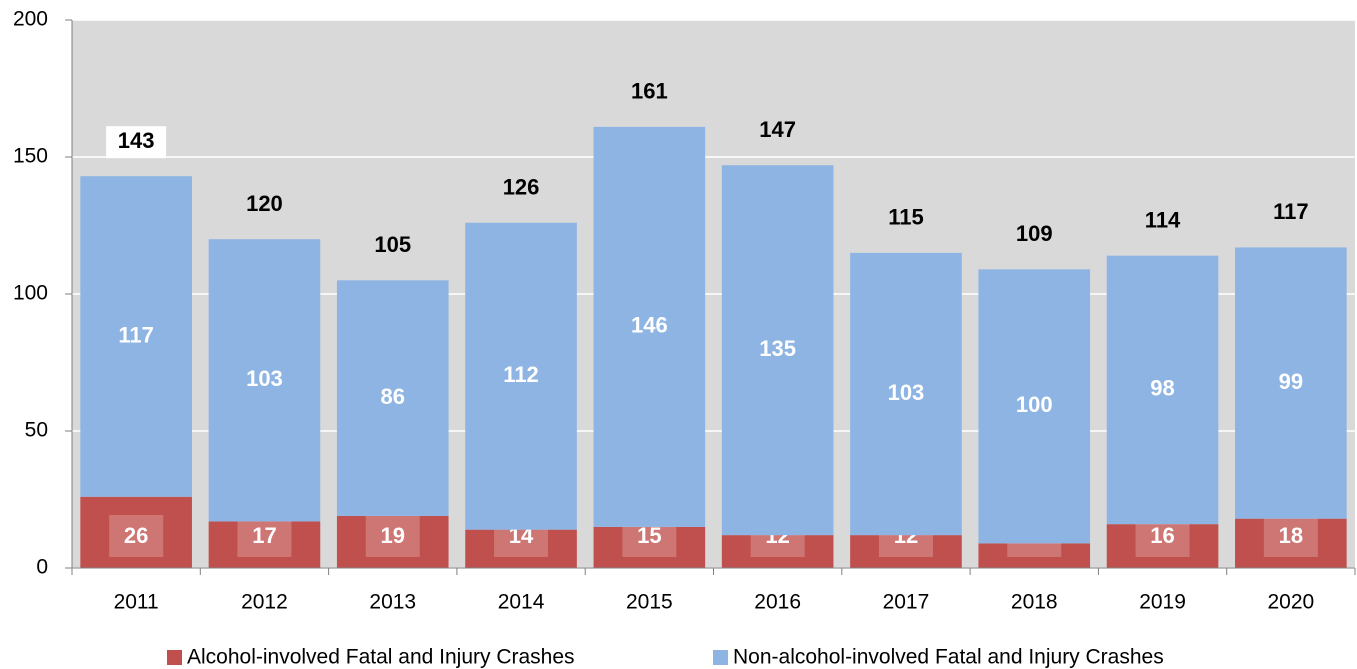 The image size is (1357, 669). What do you see at coordinates (1162, 602) in the screenshot?
I see `x-tick-label: 2019` at bounding box center [1162, 602].